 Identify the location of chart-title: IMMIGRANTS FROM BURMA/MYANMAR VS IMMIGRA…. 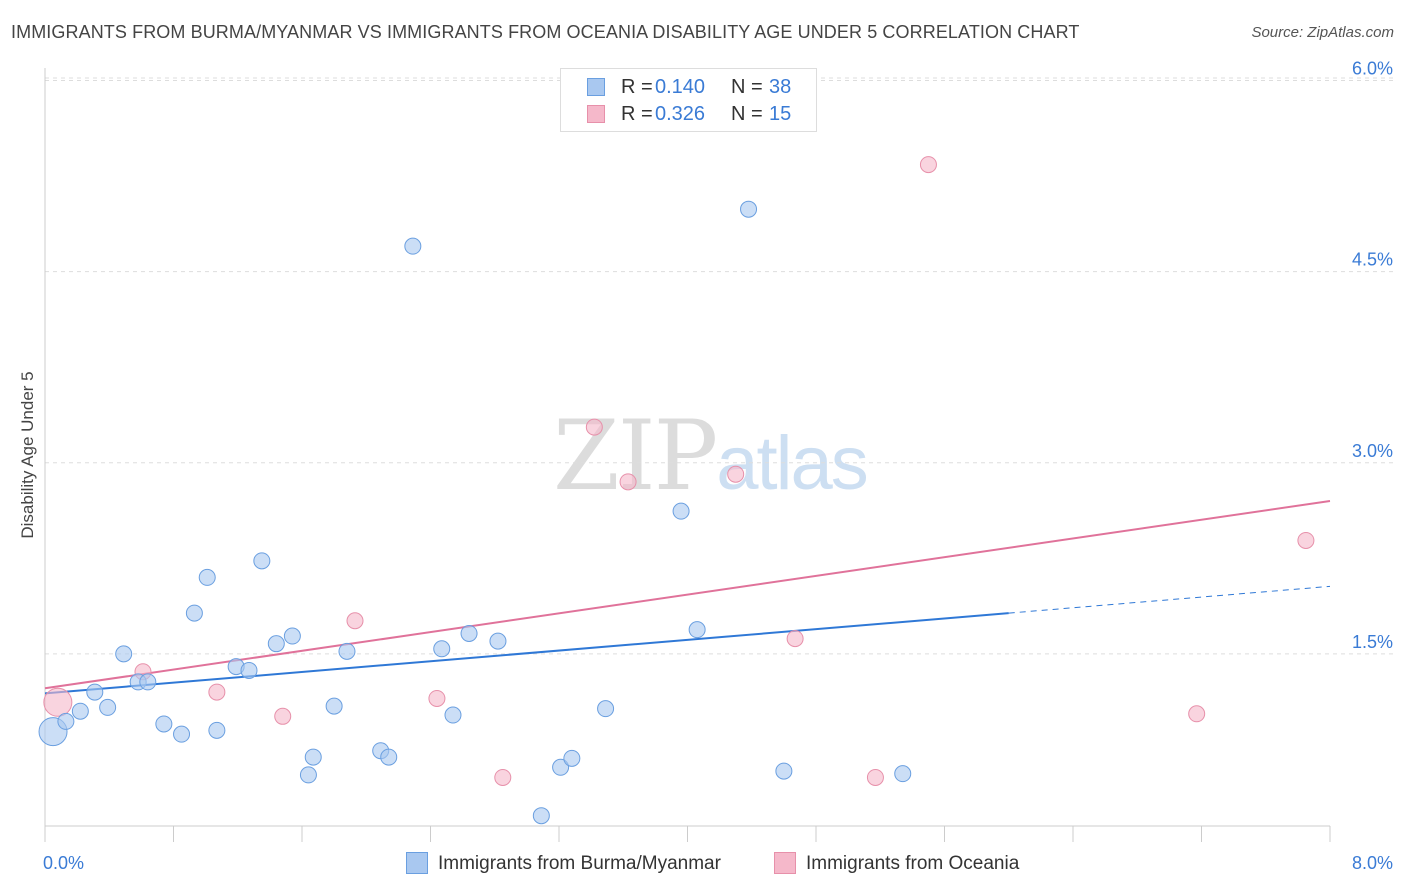
(545, 32).